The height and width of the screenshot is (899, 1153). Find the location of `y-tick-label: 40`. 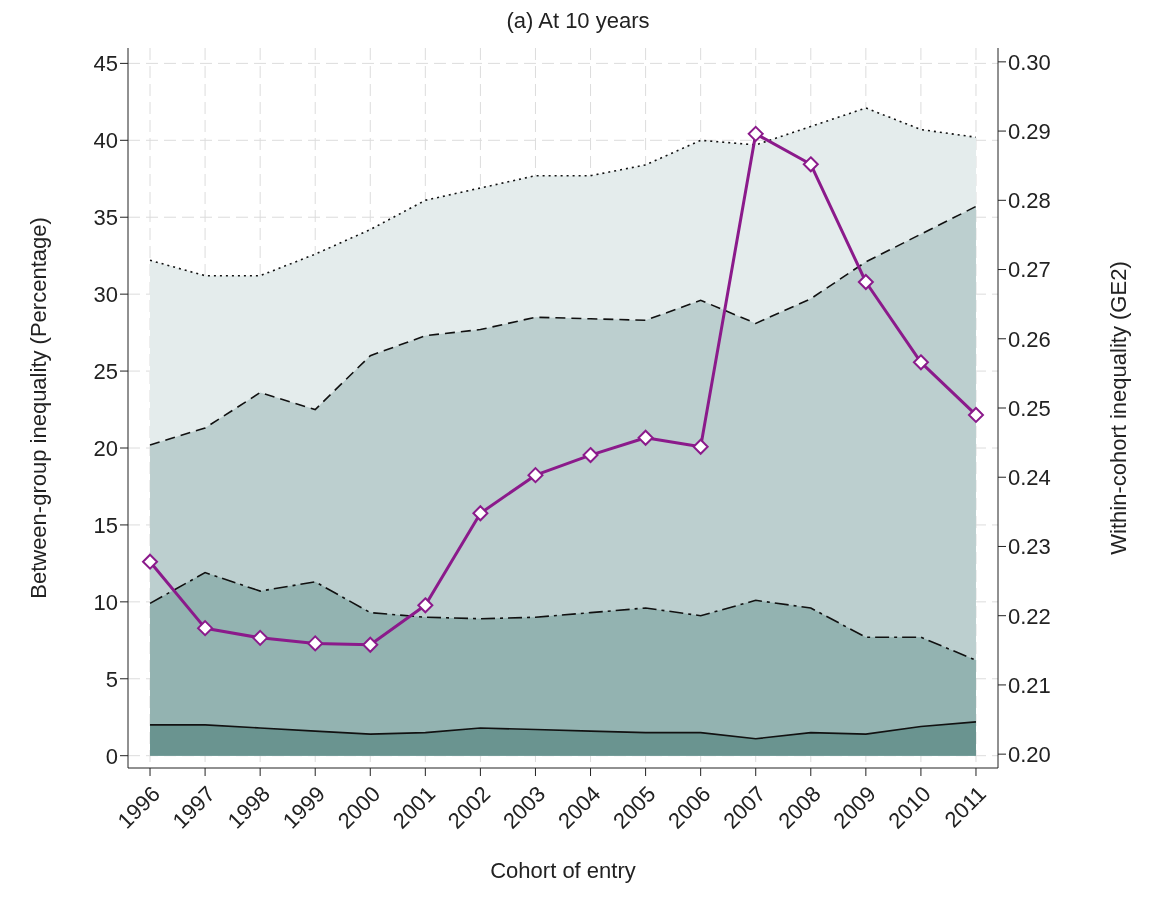

y-tick-label: 40 is located at coordinates (105, 141).